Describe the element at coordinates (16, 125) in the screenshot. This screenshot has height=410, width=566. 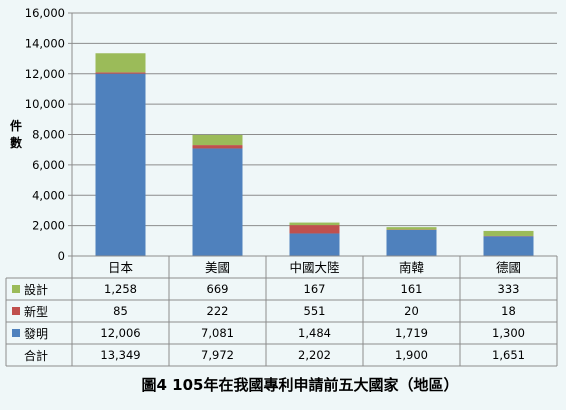
I see `y-axis-label-line-1: 件` at that location.